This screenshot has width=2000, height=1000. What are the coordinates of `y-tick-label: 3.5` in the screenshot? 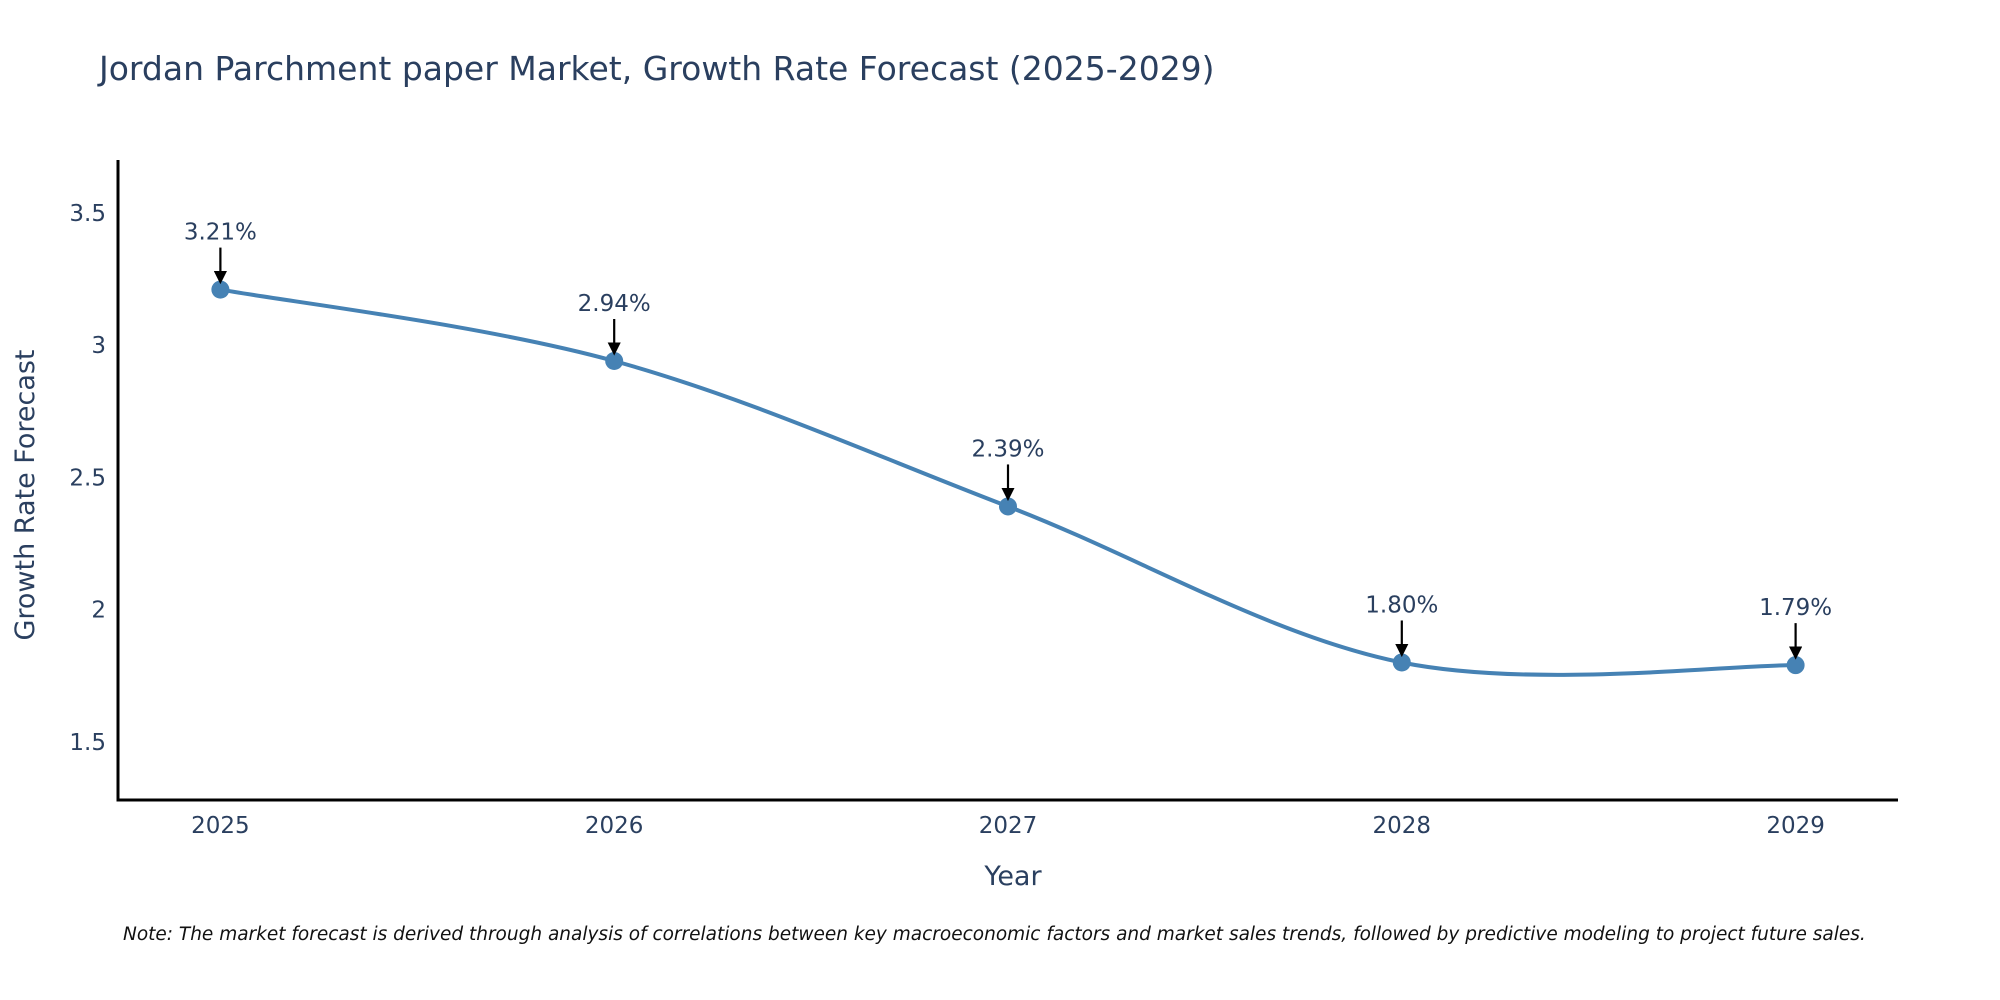 It's located at (87, 214).